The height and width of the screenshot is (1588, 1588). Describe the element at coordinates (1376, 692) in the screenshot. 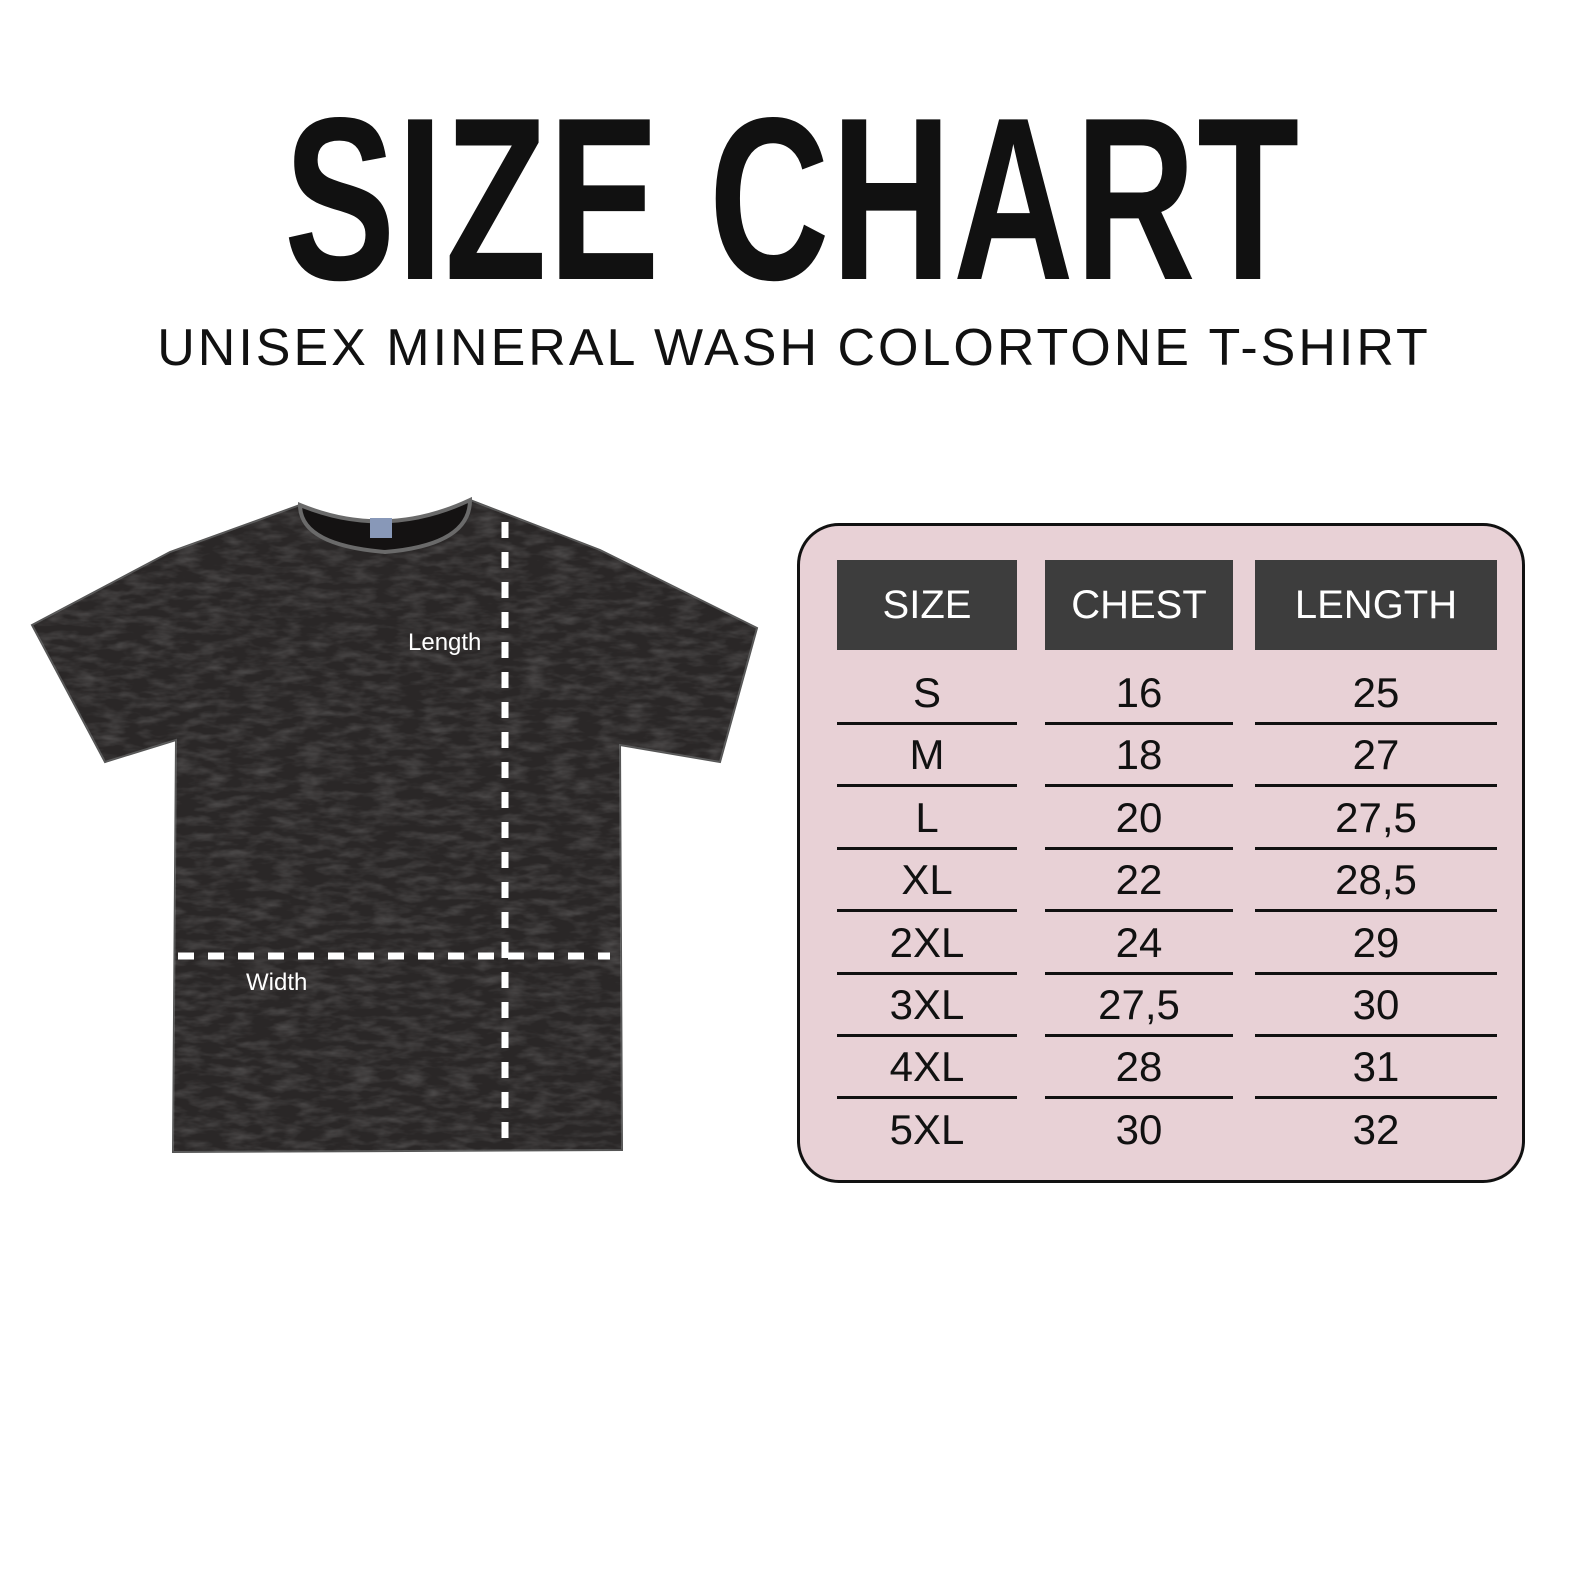

I see `cell-length: 25` at that location.